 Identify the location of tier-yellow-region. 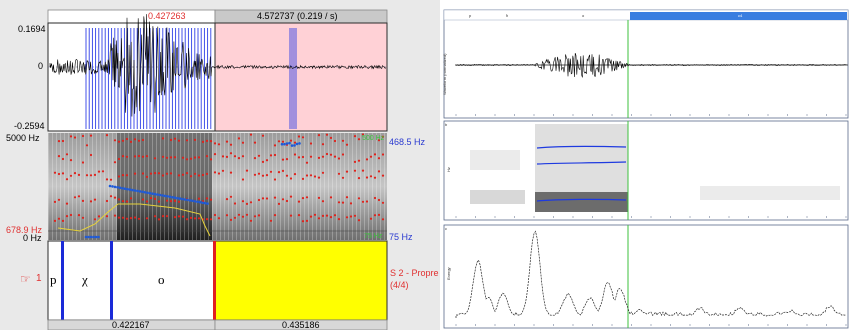
(301, 280).